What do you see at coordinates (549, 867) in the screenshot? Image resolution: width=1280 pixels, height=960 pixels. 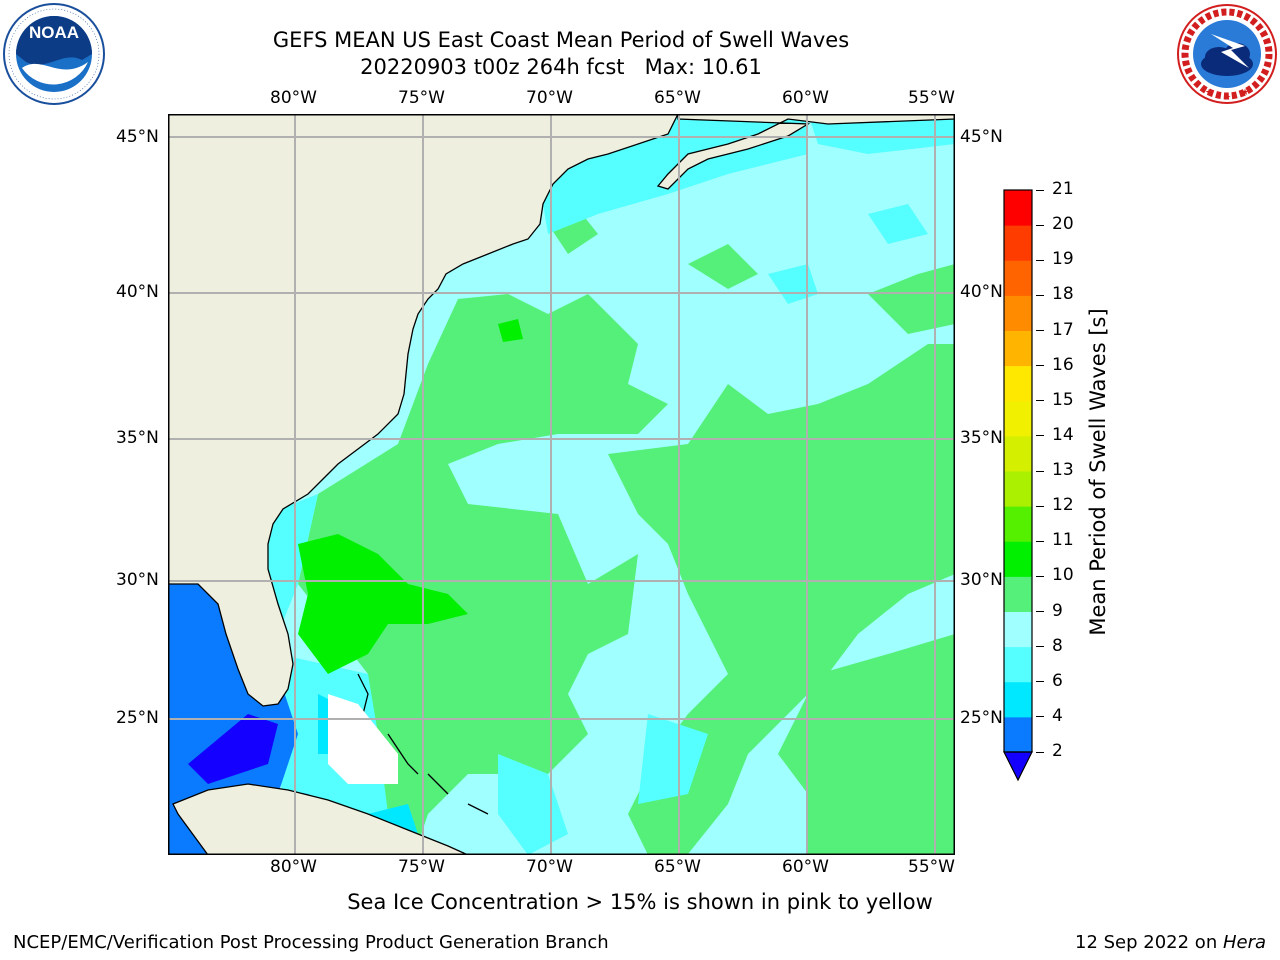 I see `lon-label-bottom: 70°W` at bounding box center [549, 867].